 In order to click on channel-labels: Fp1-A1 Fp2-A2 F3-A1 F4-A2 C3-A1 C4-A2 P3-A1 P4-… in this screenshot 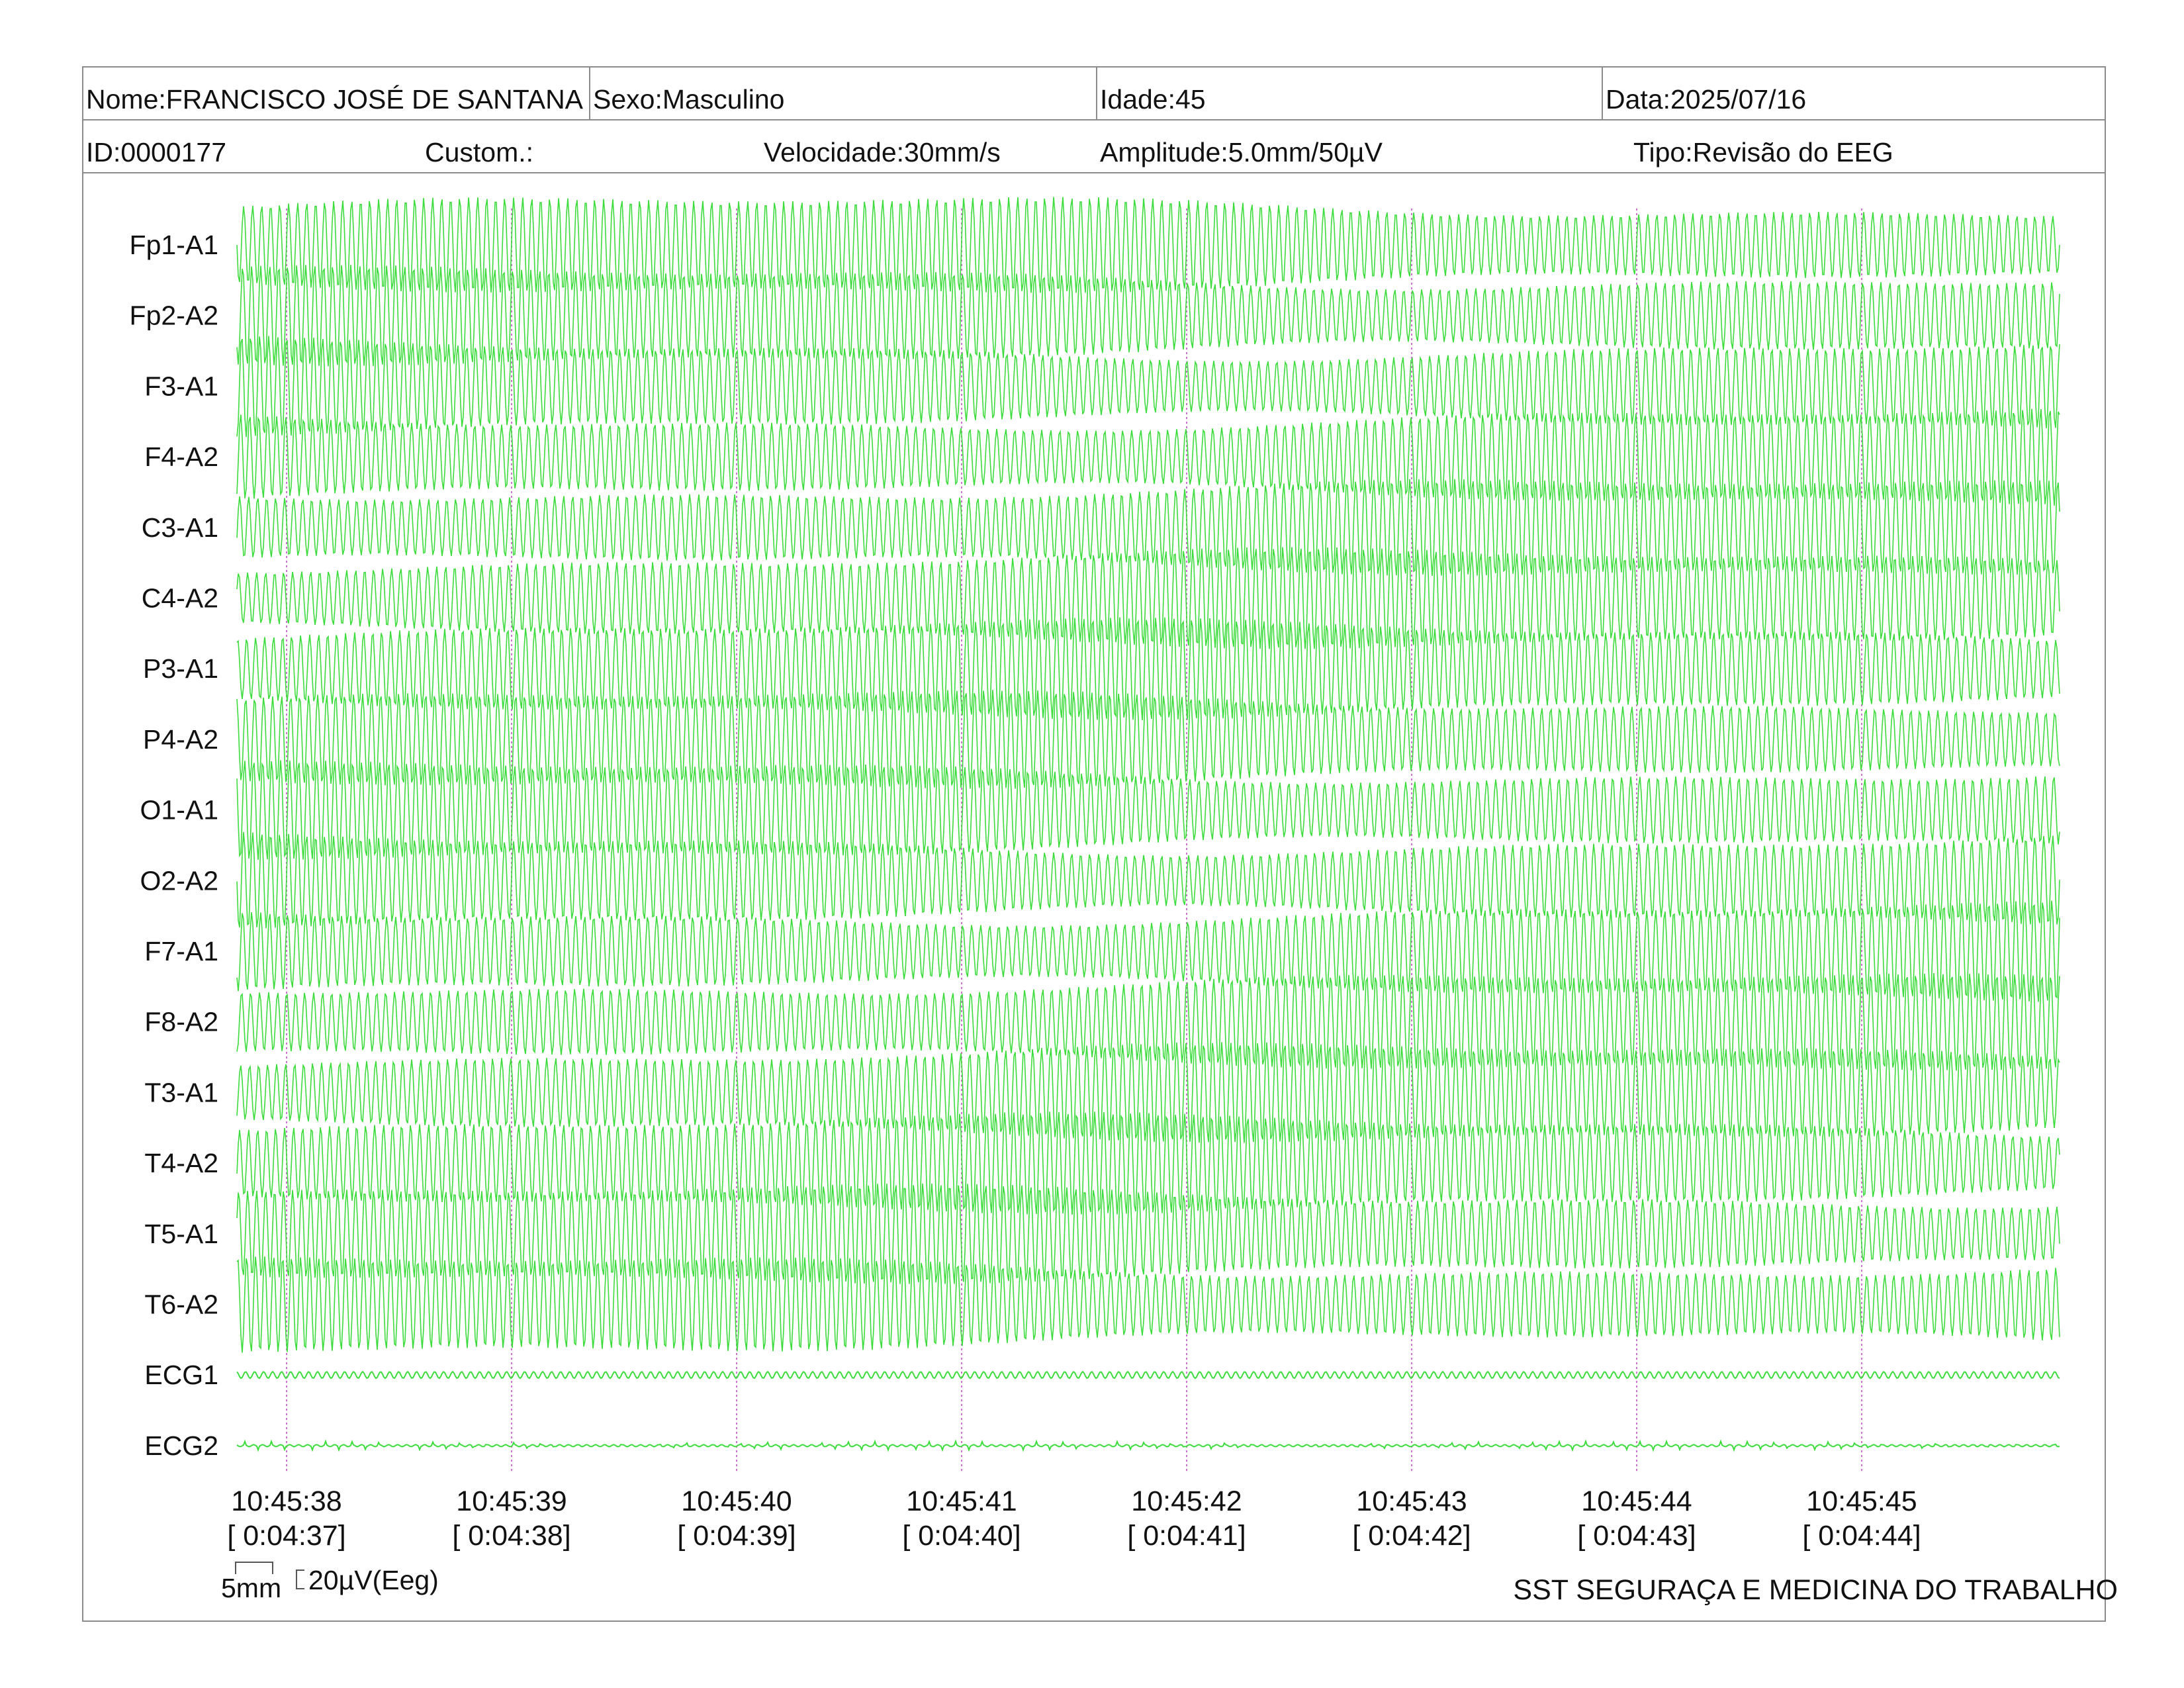, I will do `click(174, 845)`.